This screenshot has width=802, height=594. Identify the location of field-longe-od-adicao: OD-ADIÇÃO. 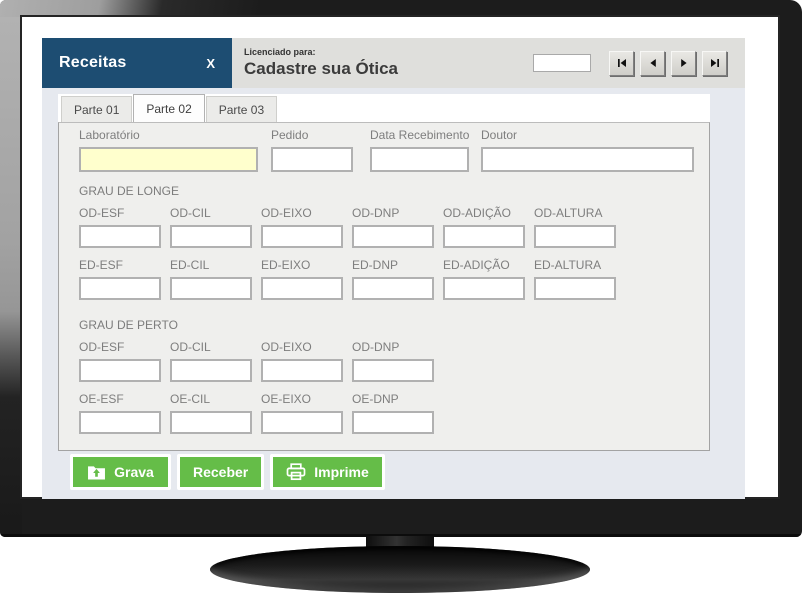
(484, 227).